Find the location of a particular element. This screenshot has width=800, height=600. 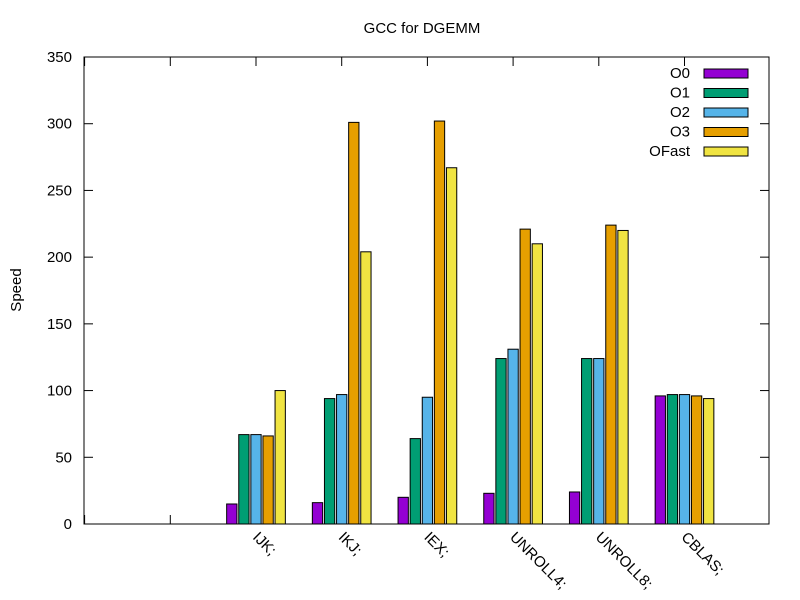

x-tick-label: IJK; is located at coordinates (264, 544).